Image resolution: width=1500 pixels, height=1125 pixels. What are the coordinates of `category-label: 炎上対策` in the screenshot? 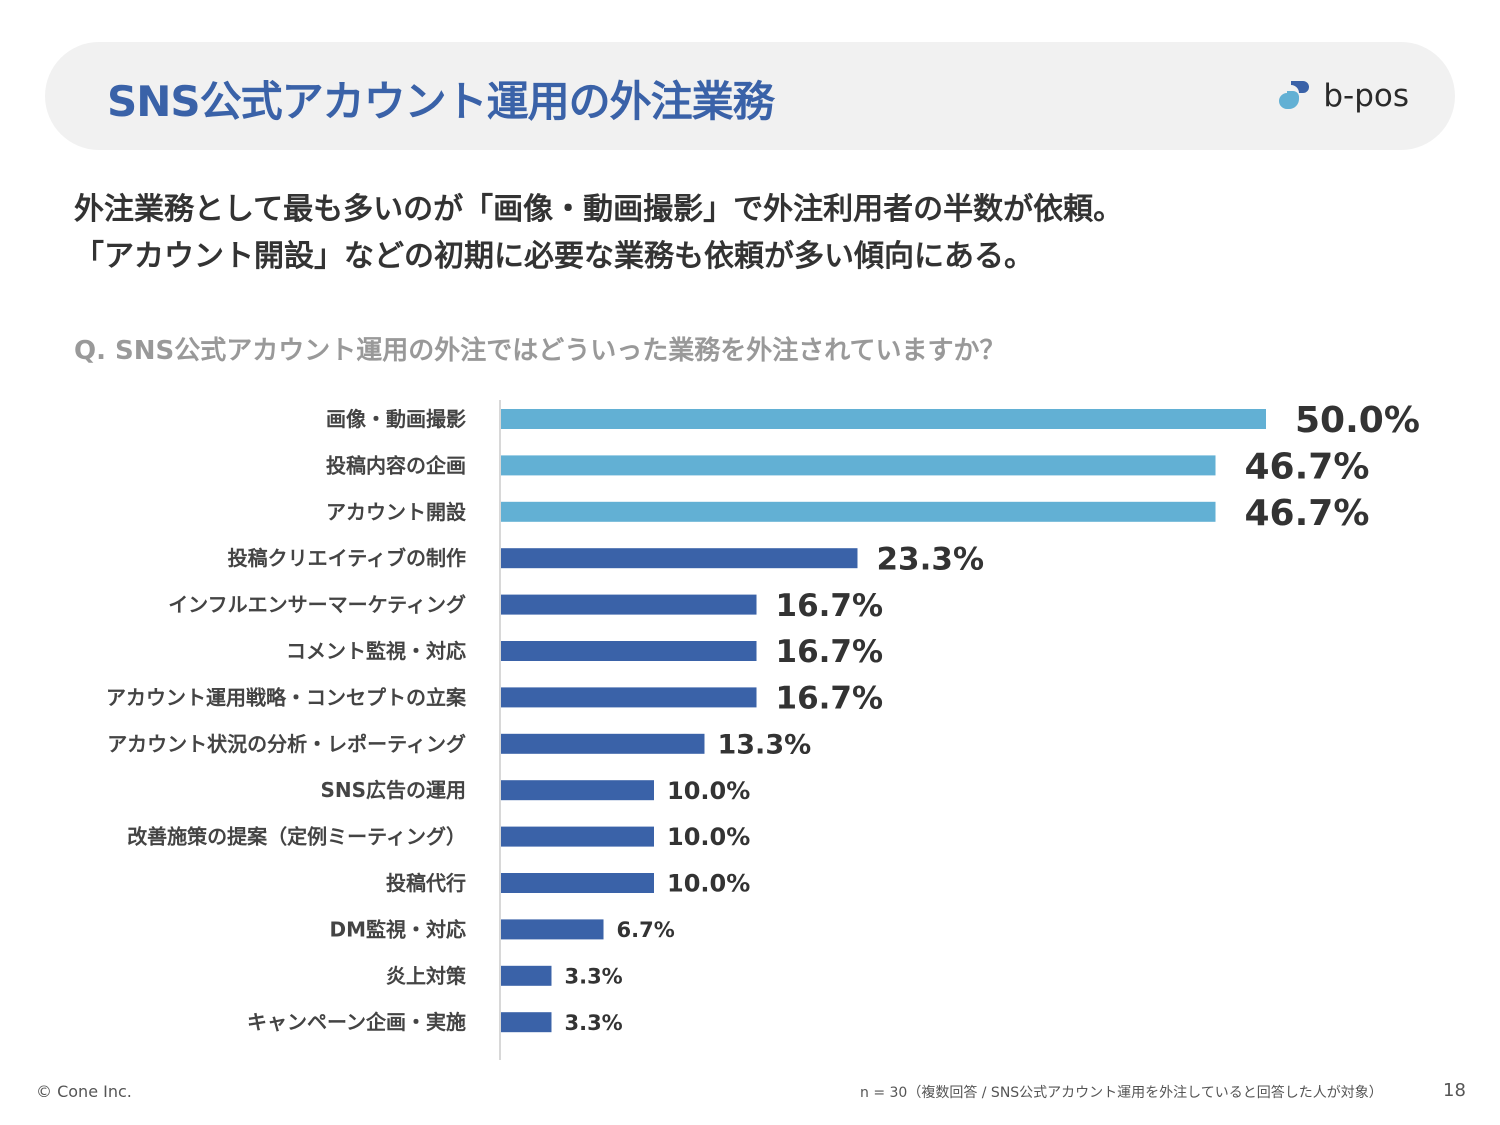 It's located at (426, 976).